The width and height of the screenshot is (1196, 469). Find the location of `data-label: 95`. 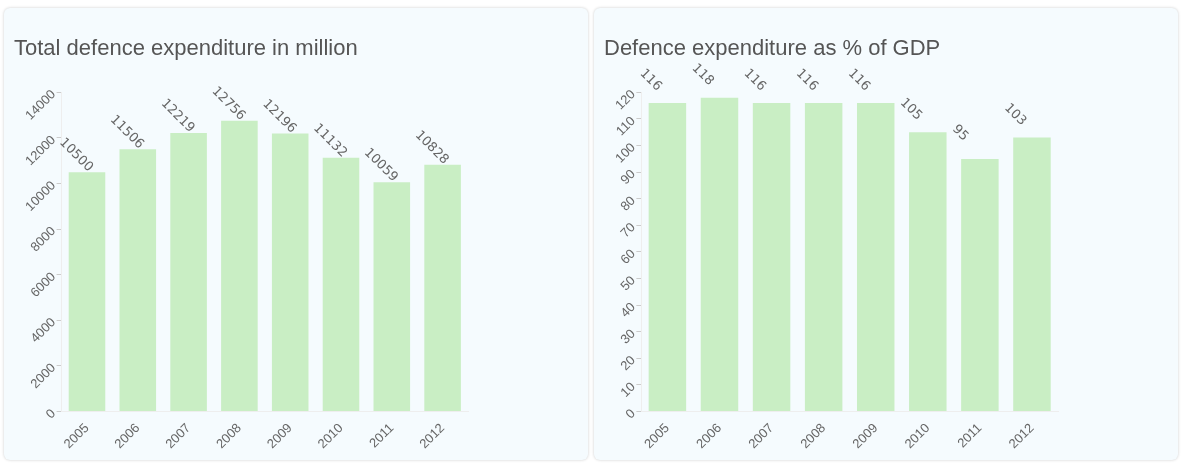

data-label: 95 is located at coordinates (961, 132).